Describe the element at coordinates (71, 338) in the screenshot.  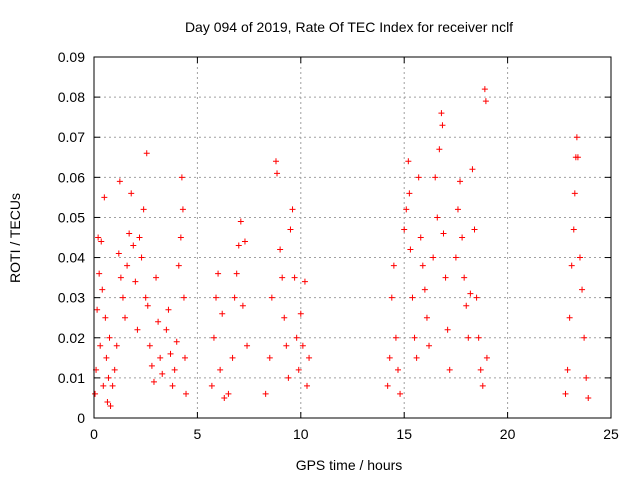
I see `y-tick-label: 0.02` at that location.